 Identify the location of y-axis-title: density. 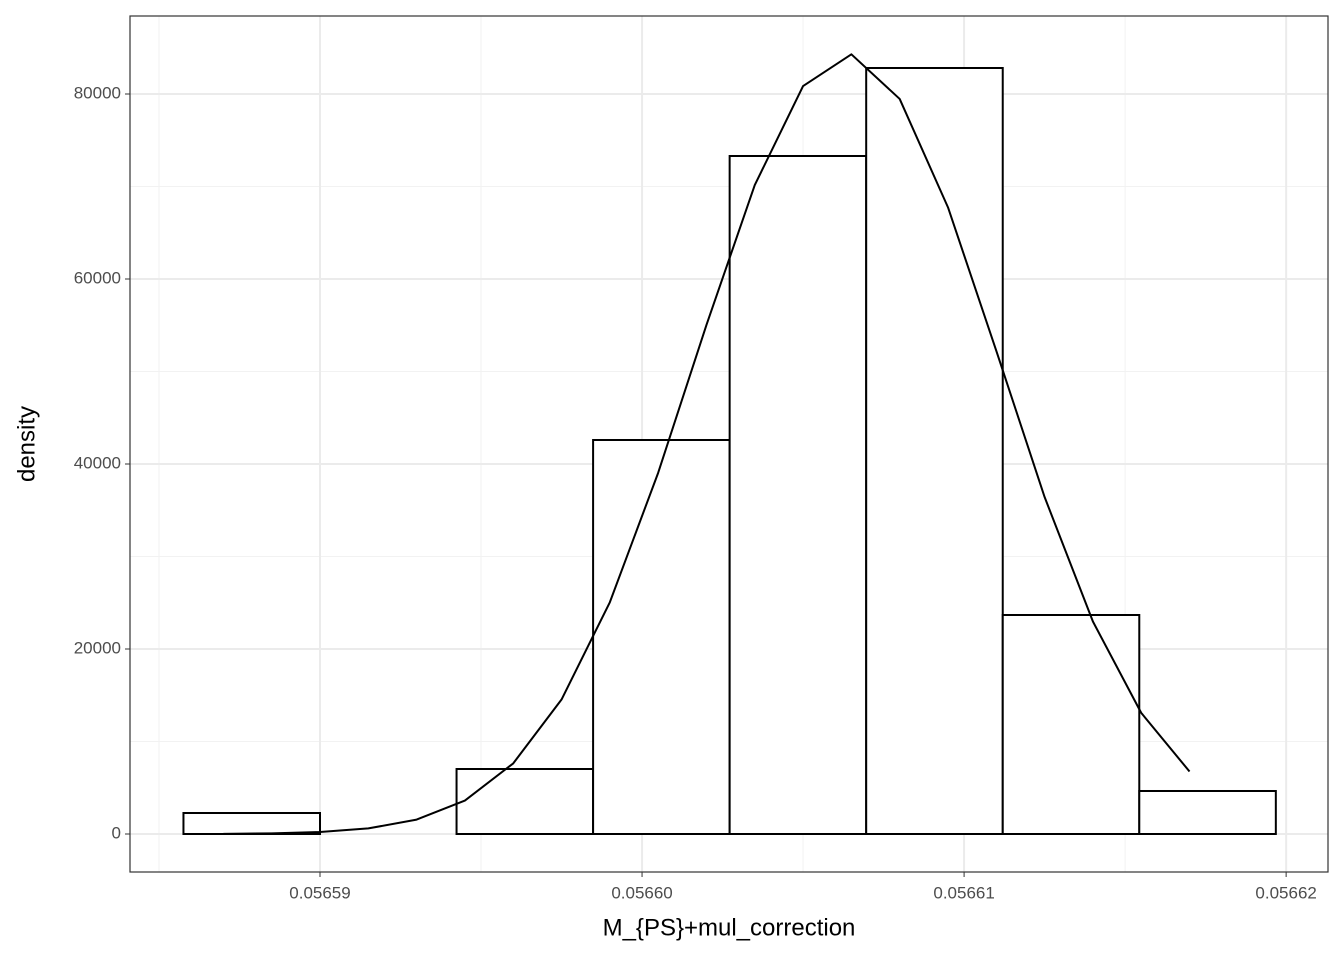
(26, 444).